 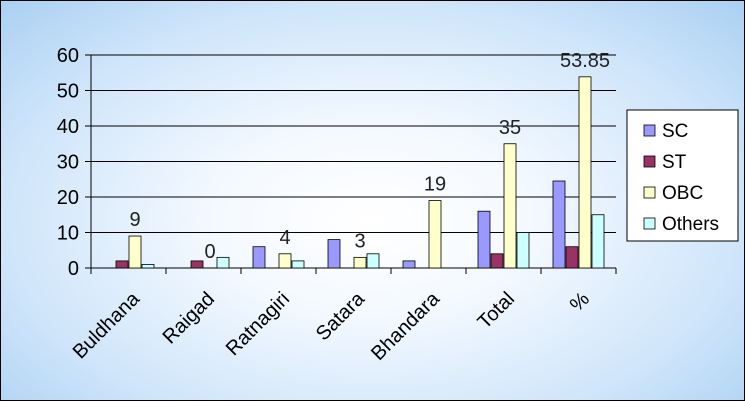 I want to click on y-tick-label: 30, so click(x=68, y=163).